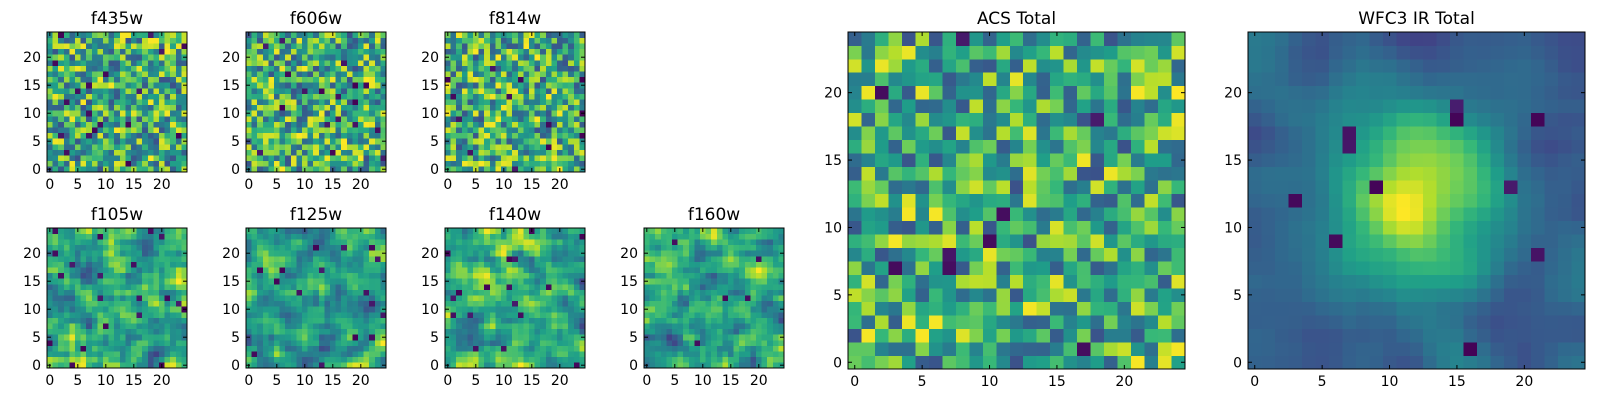 The width and height of the screenshot is (1600, 400). Describe the element at coordinates (77, 185) in the screenshot. I see `x-tick-label: 5` at that location.